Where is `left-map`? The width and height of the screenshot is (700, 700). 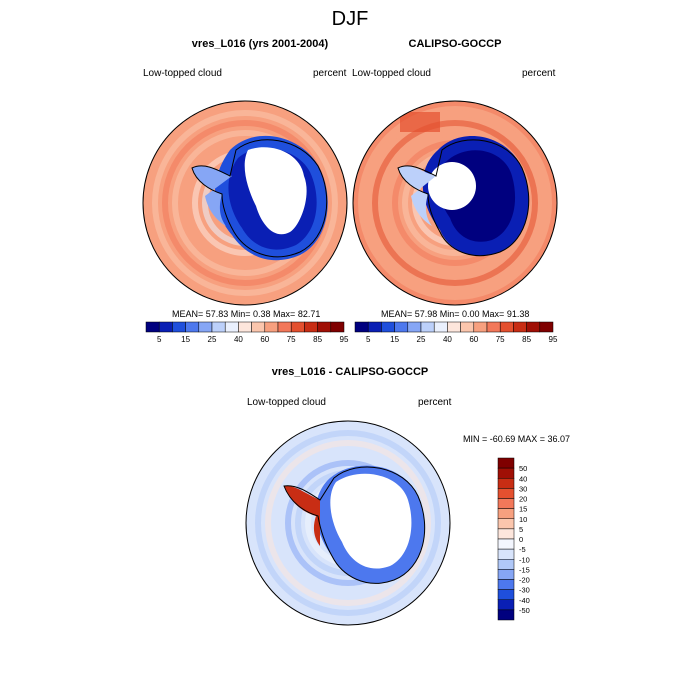 left-map is located at coordinates (245, 203).